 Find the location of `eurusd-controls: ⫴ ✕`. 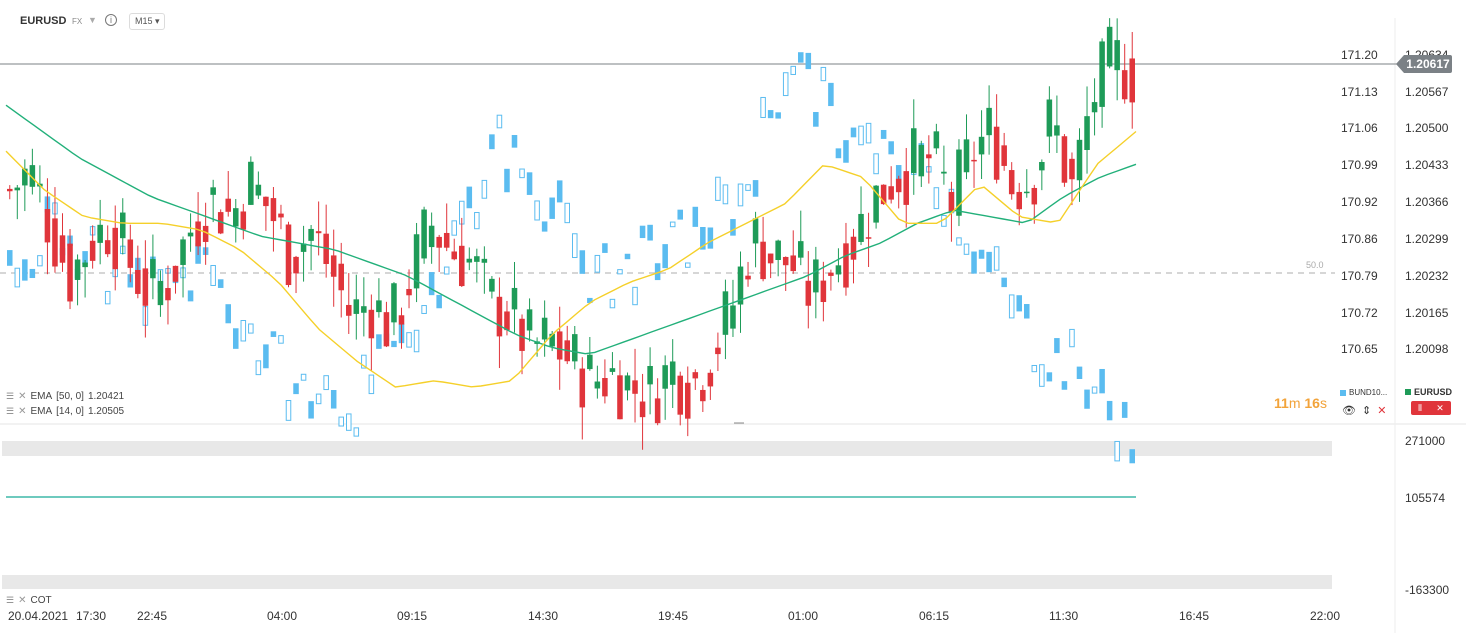

eurusd-controls: ⫴ ✕ is located at coordinates (1431, 408).